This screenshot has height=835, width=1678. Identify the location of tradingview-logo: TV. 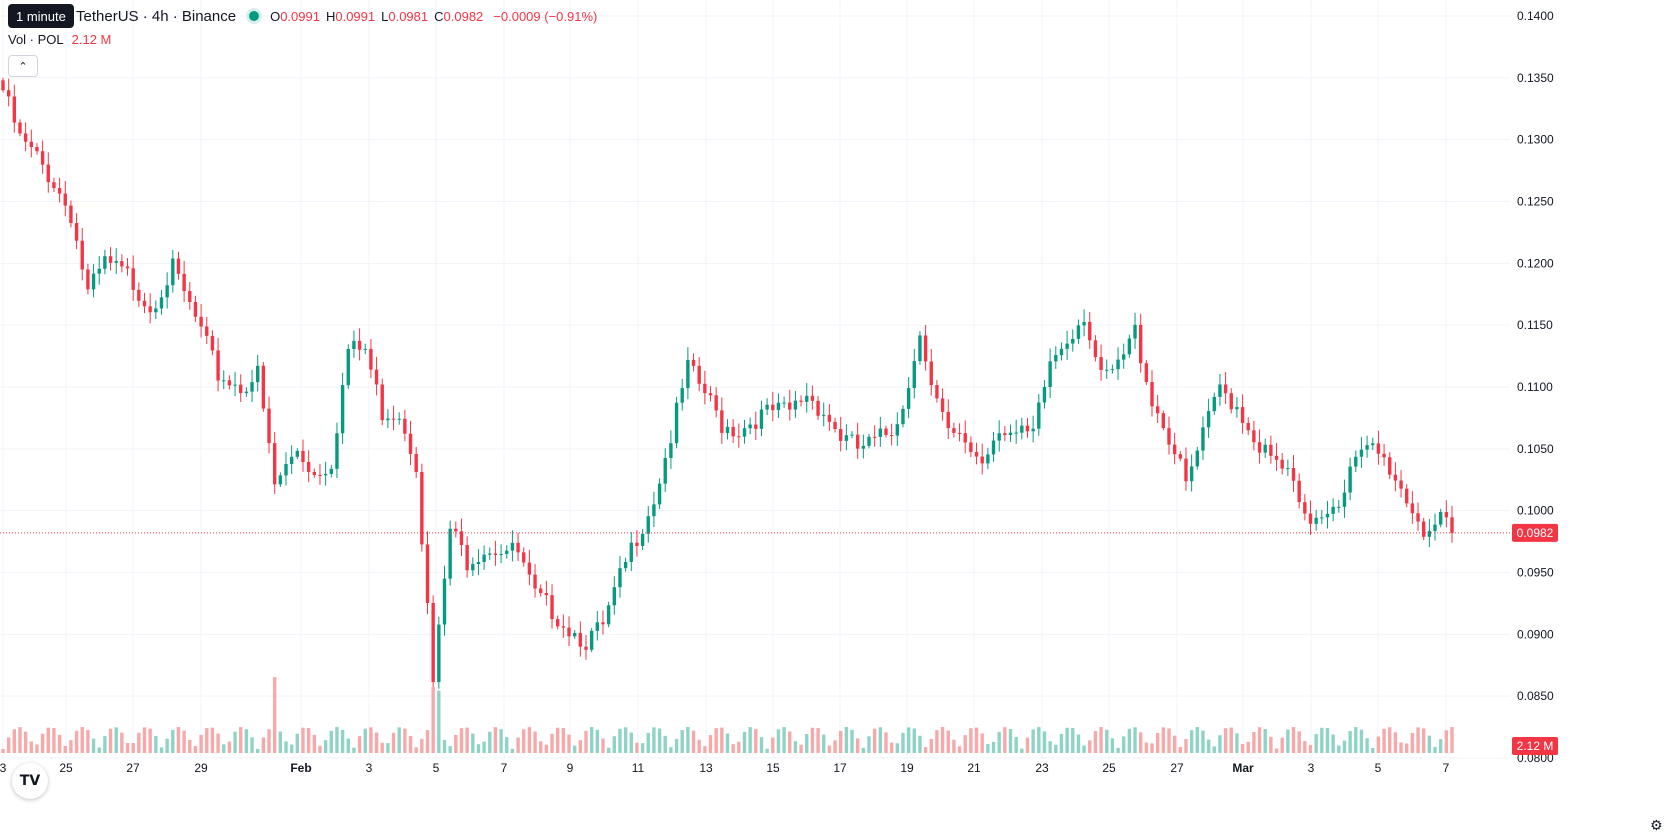
(30, 781).